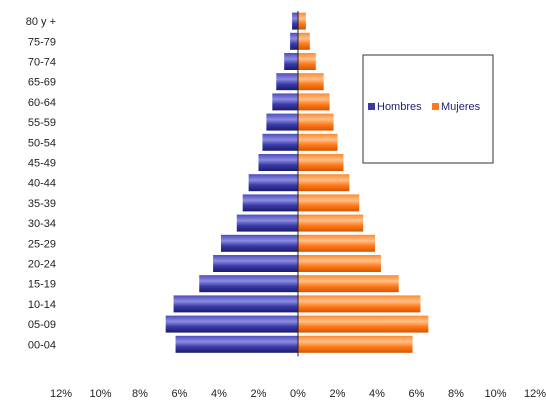  Describe the element at coordinates (42, 42) in the screenshot. I see `y-tick-label: 75-79` at that location.